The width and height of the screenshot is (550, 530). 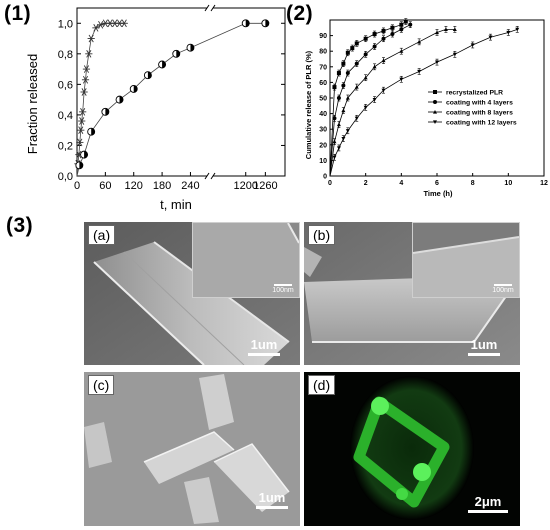 I want to click on chart2-xtick-6: 12, so click(x=544, y=183).